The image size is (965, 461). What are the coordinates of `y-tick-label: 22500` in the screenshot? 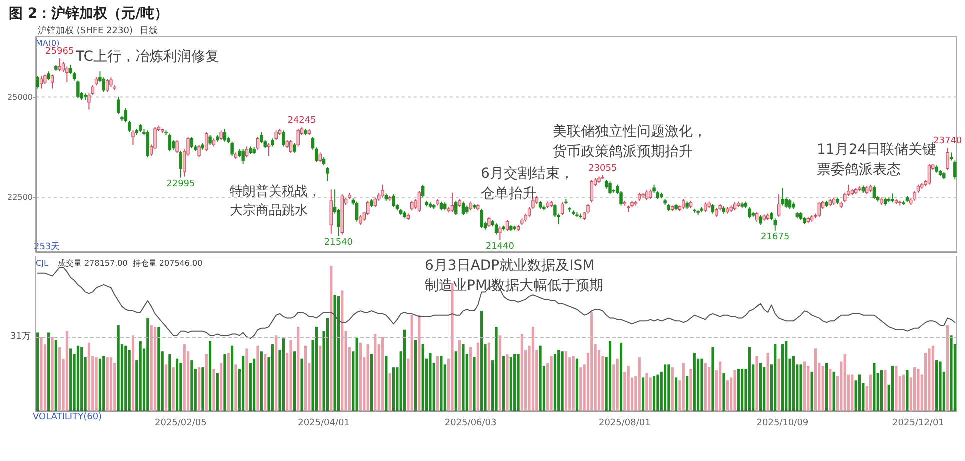 It's located at (20, 197).